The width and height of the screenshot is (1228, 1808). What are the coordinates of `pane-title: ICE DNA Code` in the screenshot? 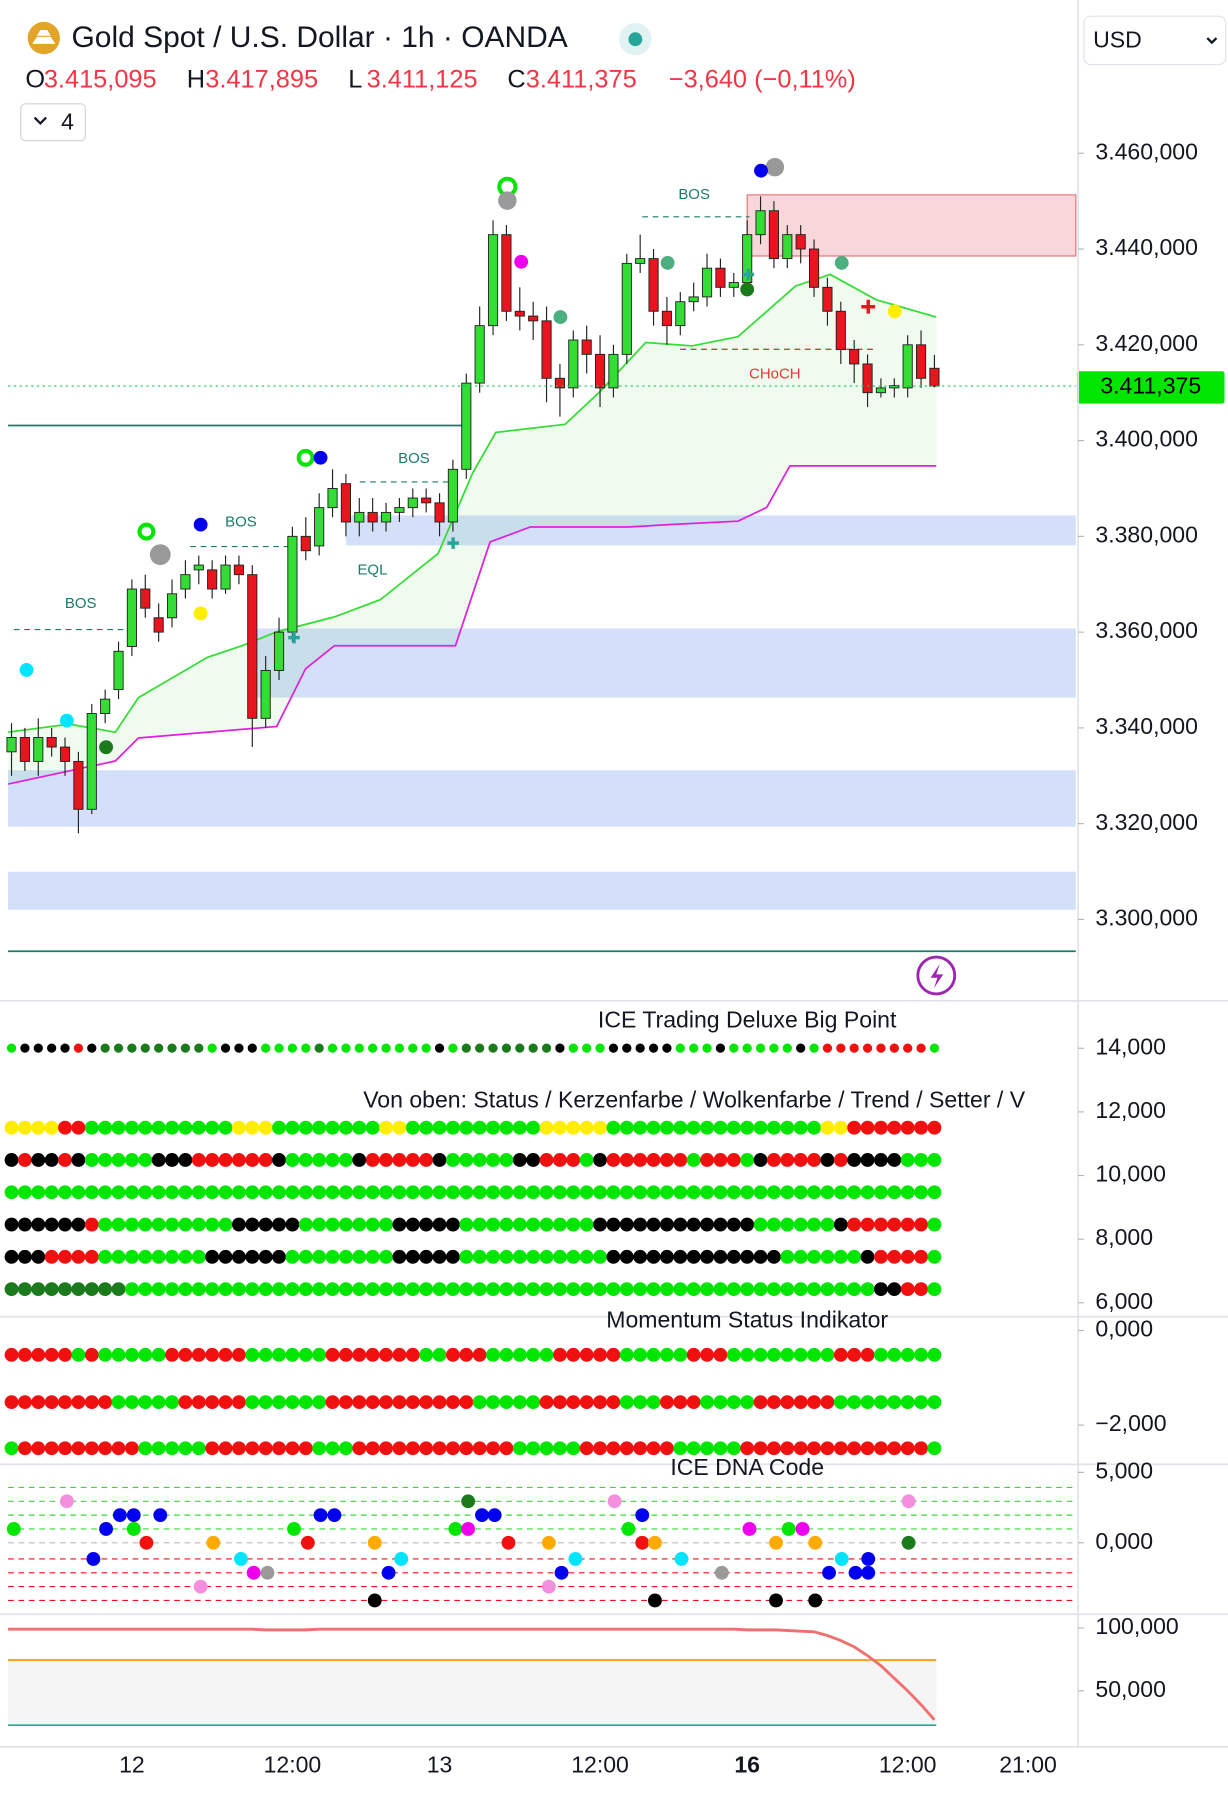 It's located at (747, 1467).